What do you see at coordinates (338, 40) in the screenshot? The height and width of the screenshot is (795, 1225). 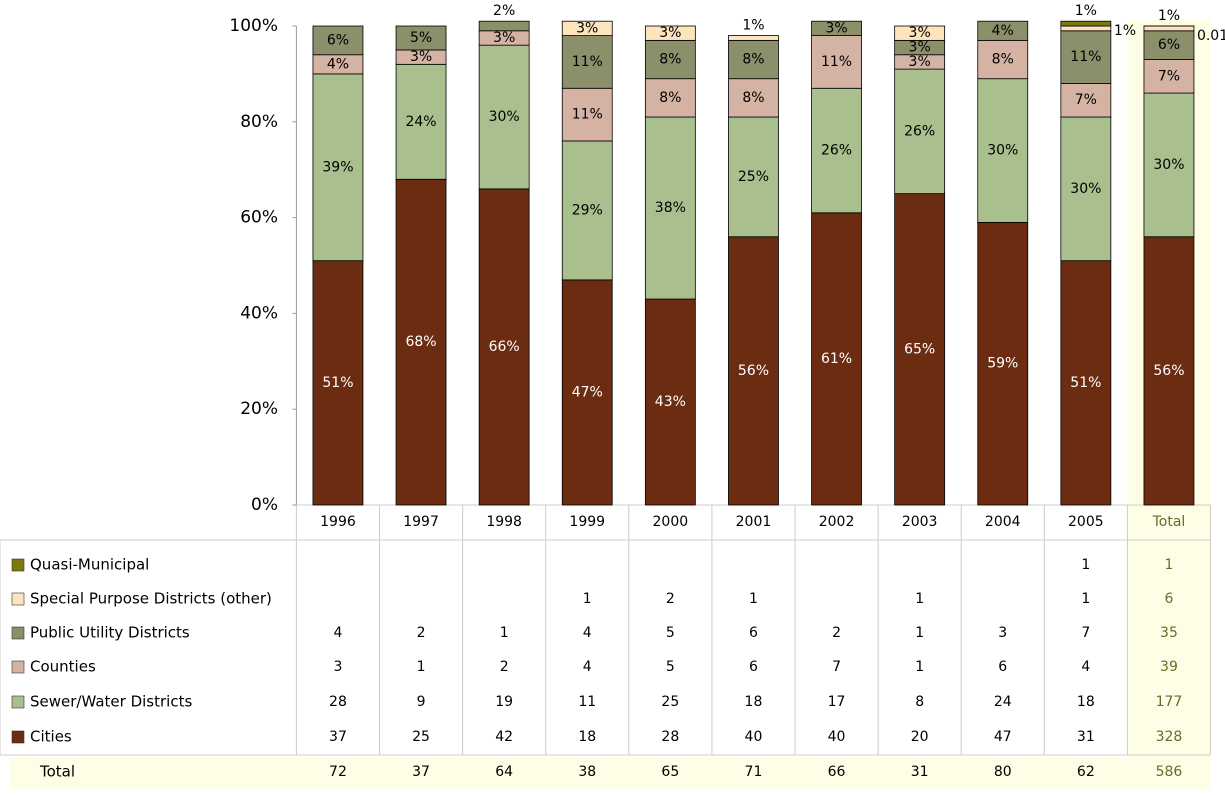 I see `data-label: 6%` at bounding box center [338, 40].